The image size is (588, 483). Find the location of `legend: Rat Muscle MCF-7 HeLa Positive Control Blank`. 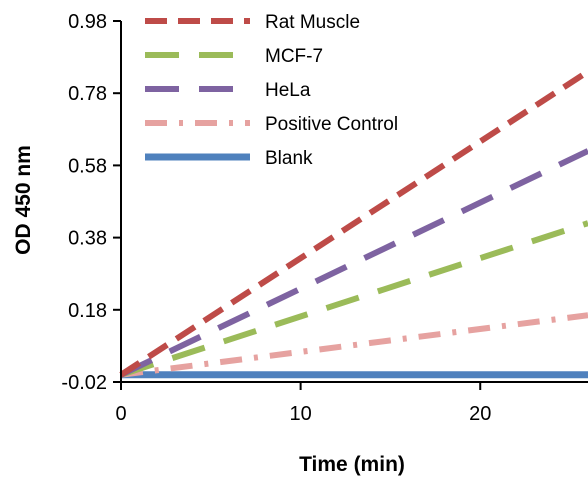

legend: Rat Muscle MCF-7 HeLa Positive Control Blank is located at coordinates (271, 90).